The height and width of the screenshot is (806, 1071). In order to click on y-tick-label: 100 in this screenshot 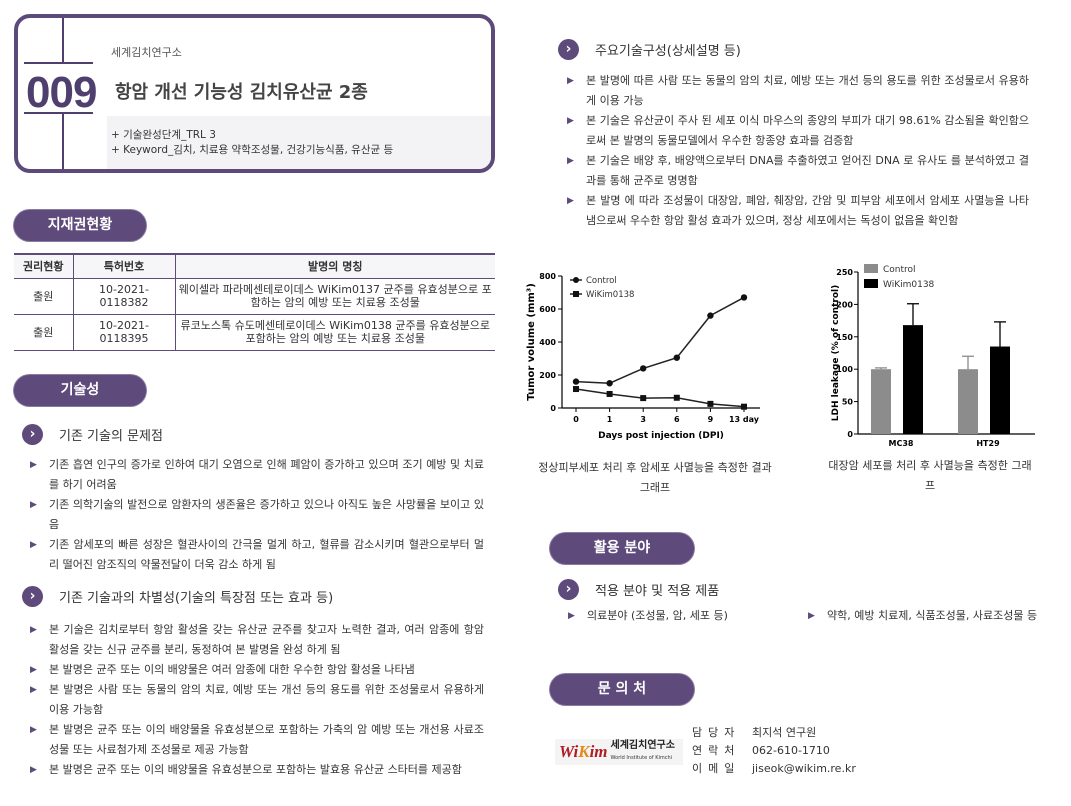, I will do `click(844, 369)`.